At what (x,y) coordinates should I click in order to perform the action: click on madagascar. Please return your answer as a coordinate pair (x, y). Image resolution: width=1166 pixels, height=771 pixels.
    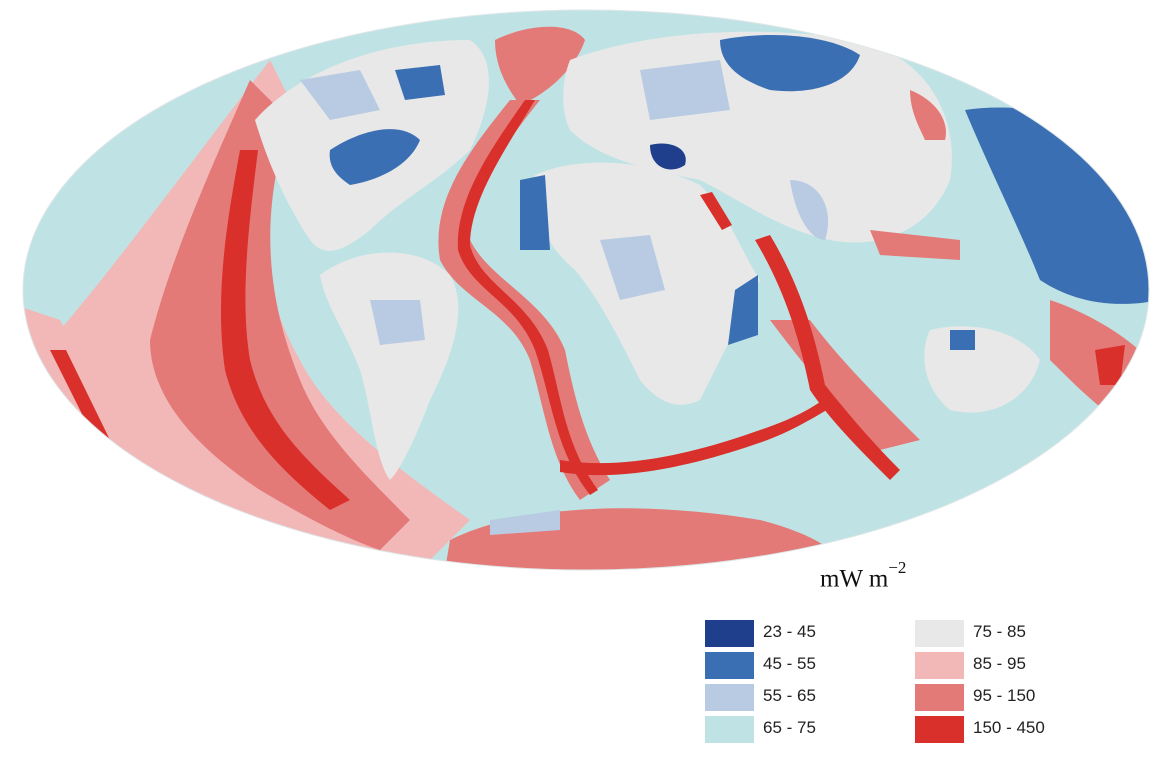
    Looking at the image, I should click on (743, 310).